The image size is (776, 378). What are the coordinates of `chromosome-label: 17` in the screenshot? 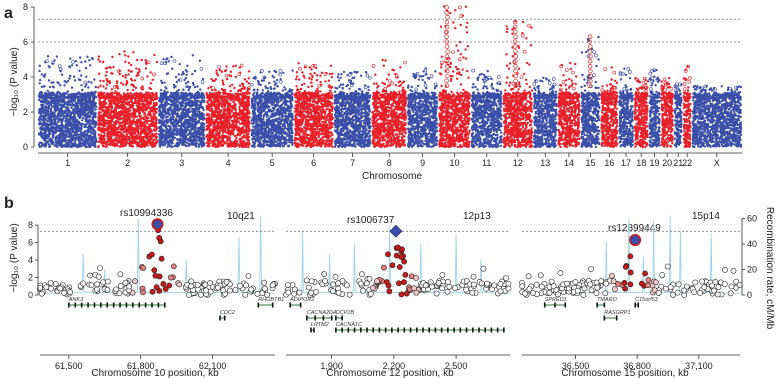 It's located at (626, 163).